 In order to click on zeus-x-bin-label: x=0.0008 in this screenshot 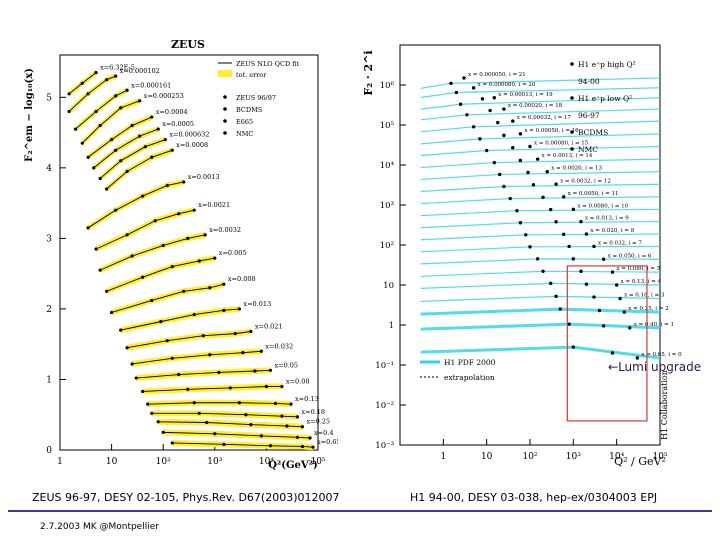, I will do `click(192, 145)`.